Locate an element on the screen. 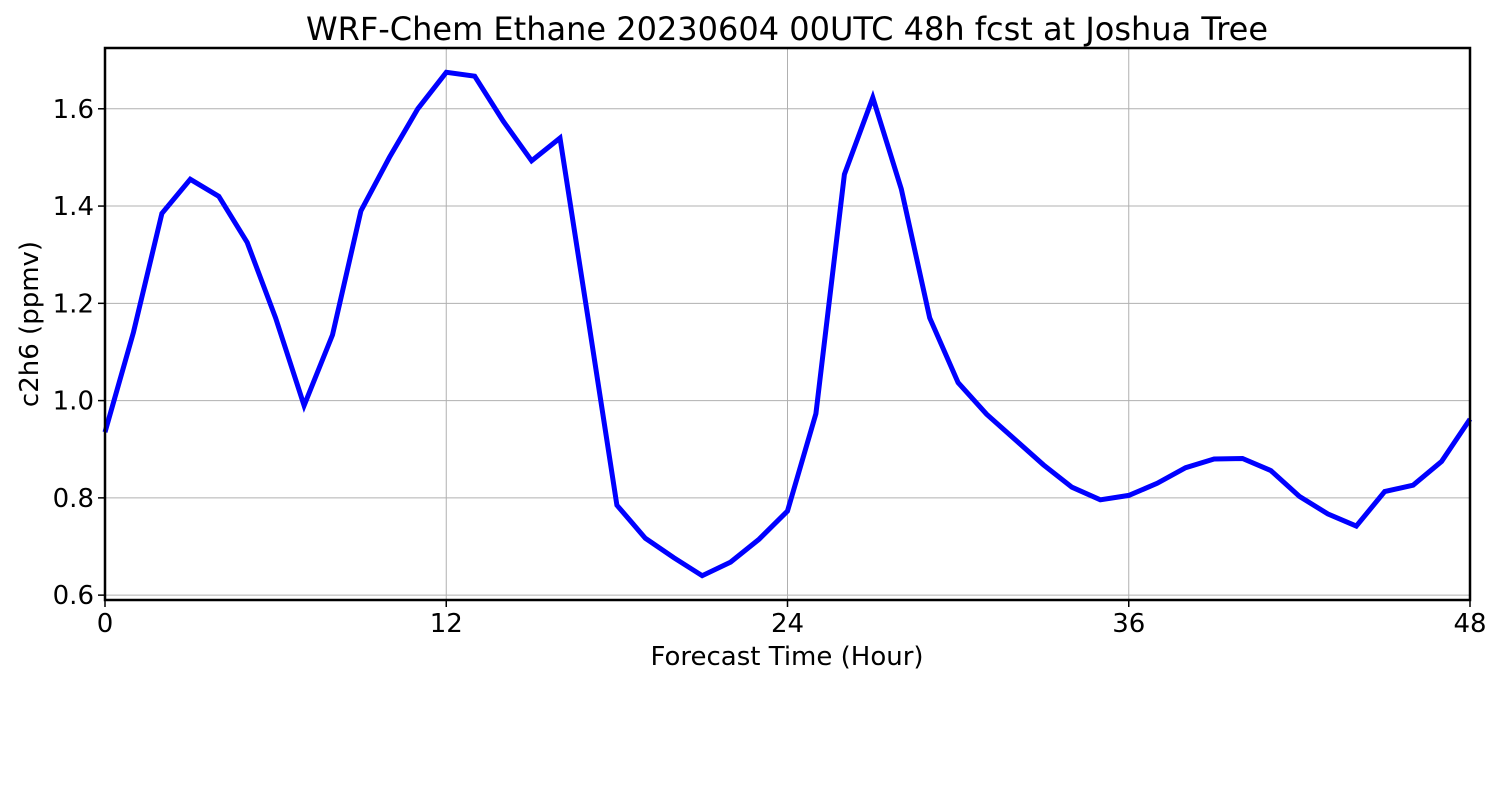 The width and height of the screenshot is (1500, 800). y-tick-label: 1.0 is located at coordinates (73, 402).